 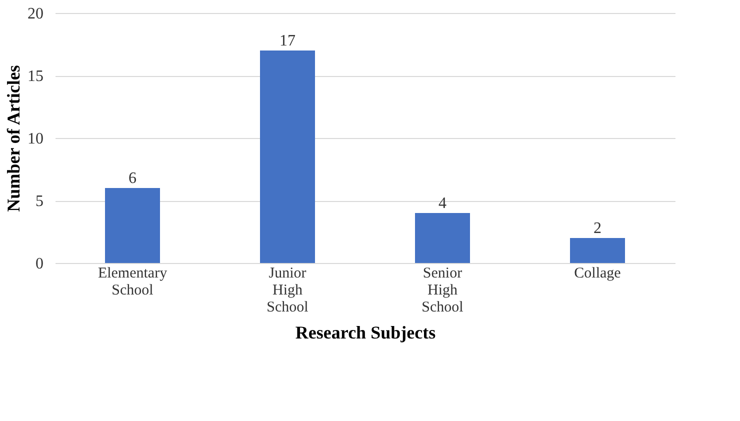 What do you see at coordinates (36, 139) in the screenshot?
I see `y-tick-label: 10` at bounding box center [36, 139].